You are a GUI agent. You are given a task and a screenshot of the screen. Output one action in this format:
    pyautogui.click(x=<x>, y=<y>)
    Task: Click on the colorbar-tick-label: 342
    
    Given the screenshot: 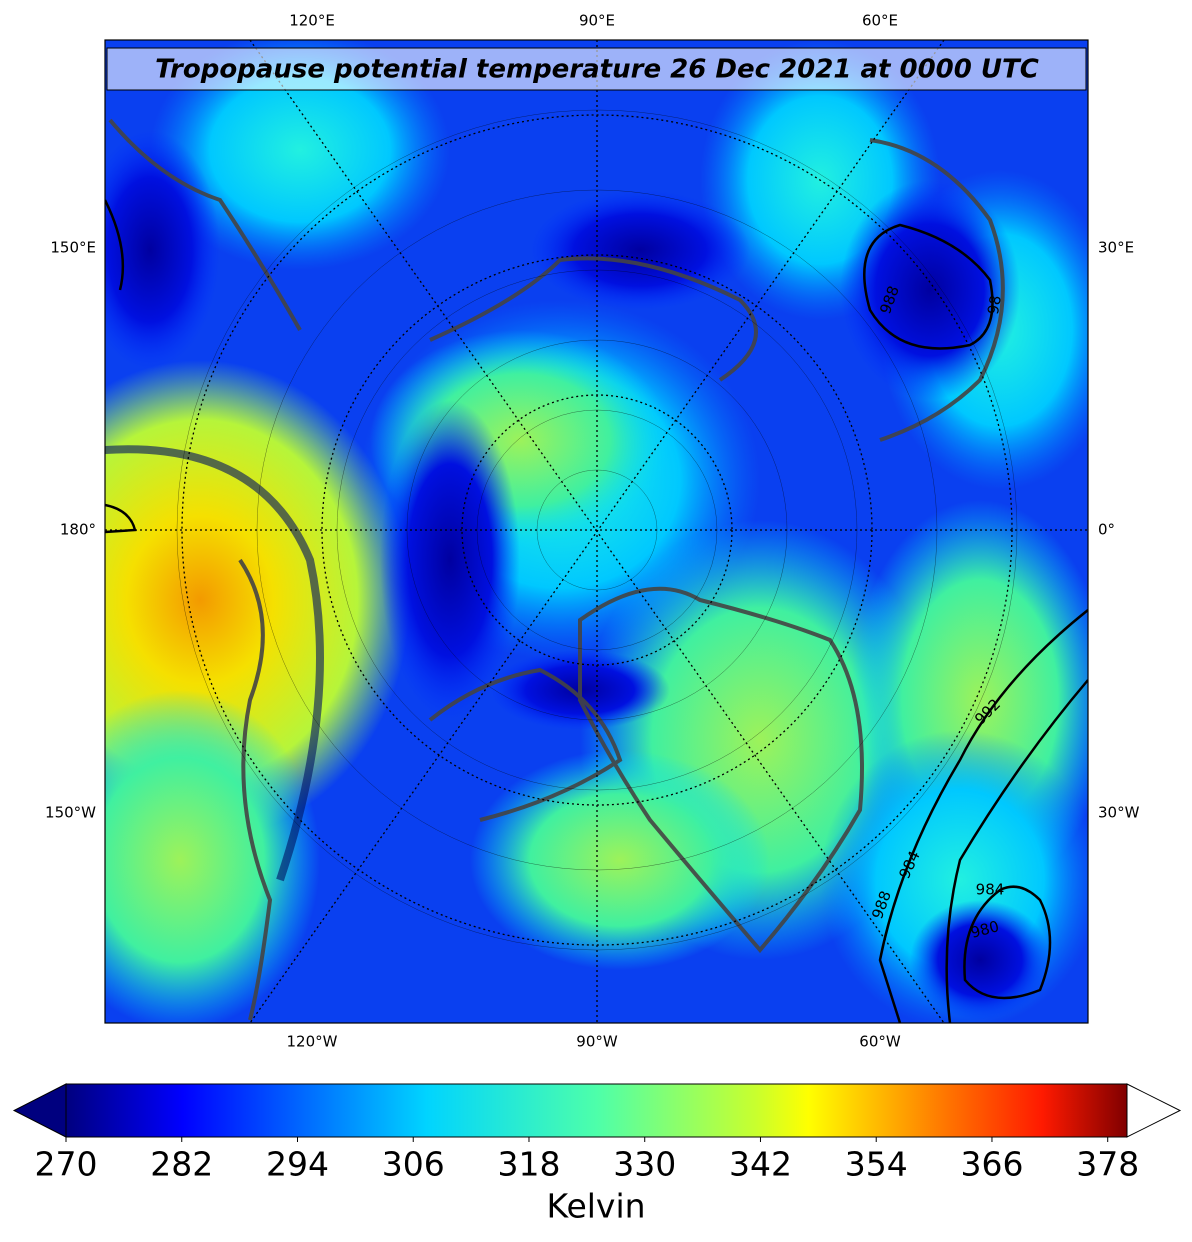 What is the action you would take?
    pyautogui.click(x=760, y=1164)
    